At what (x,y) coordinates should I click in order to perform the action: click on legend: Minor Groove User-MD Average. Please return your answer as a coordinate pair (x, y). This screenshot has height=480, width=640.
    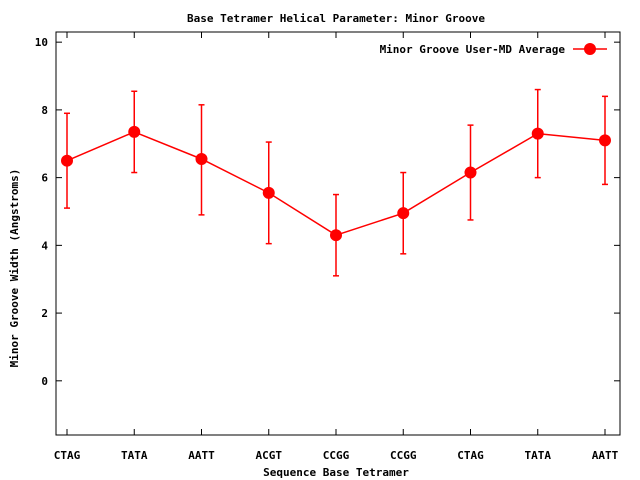
    Looking at the image, I should click on (493, 49).